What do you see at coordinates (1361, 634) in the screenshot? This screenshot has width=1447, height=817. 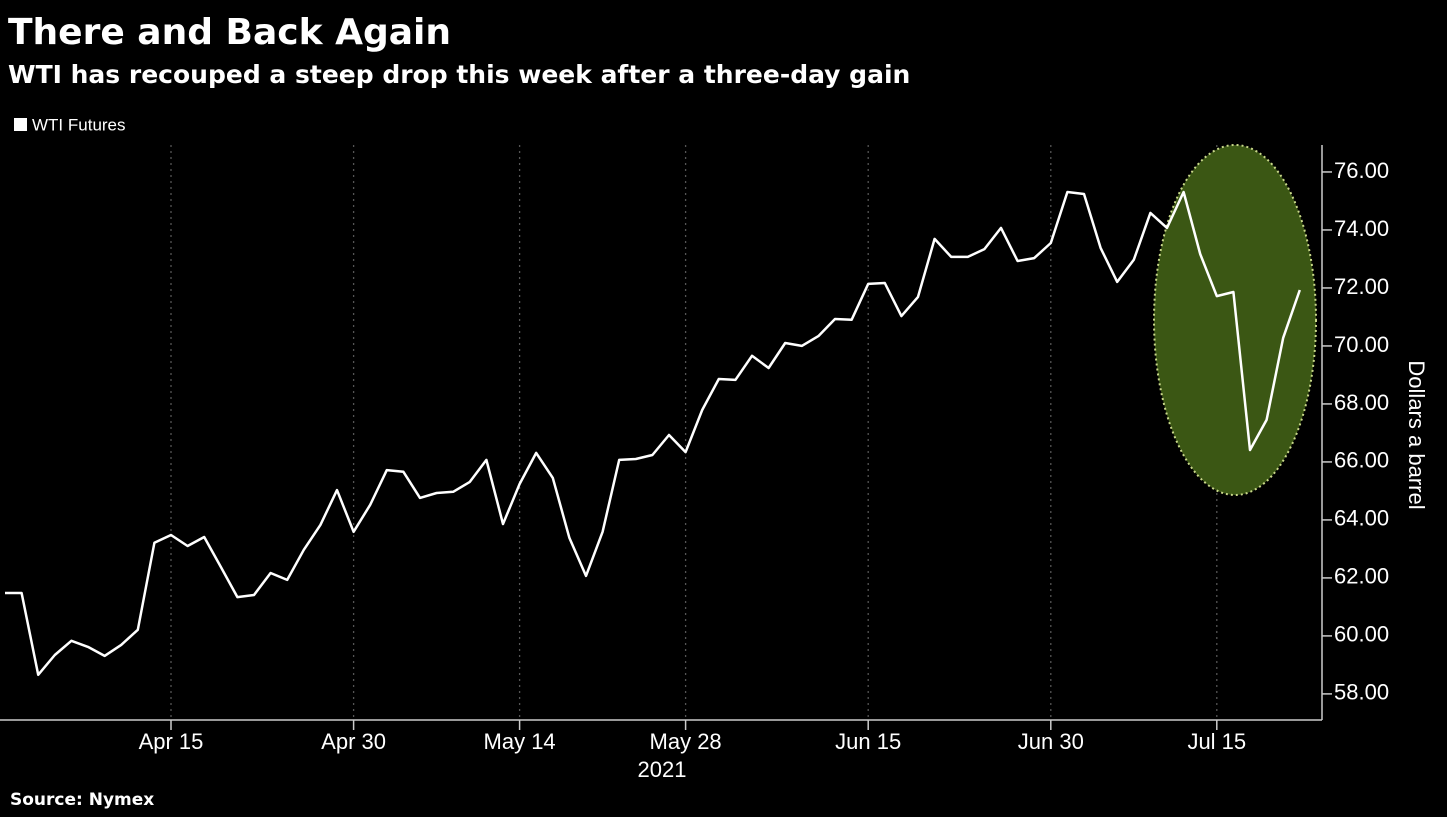 I see `y-tick-label: 60.00` at bounding box center [1361, 634].